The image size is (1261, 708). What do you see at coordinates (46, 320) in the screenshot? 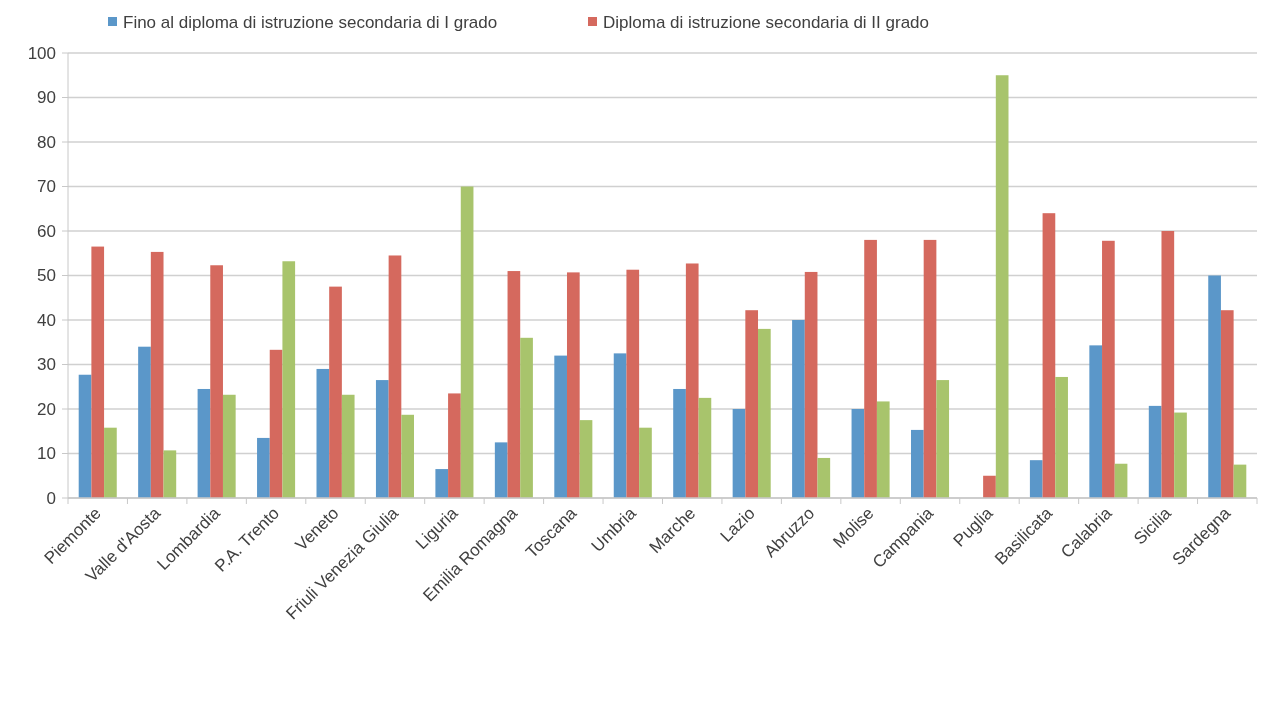
I see `y-tick-label: 40` at bounding box center [46, 320].